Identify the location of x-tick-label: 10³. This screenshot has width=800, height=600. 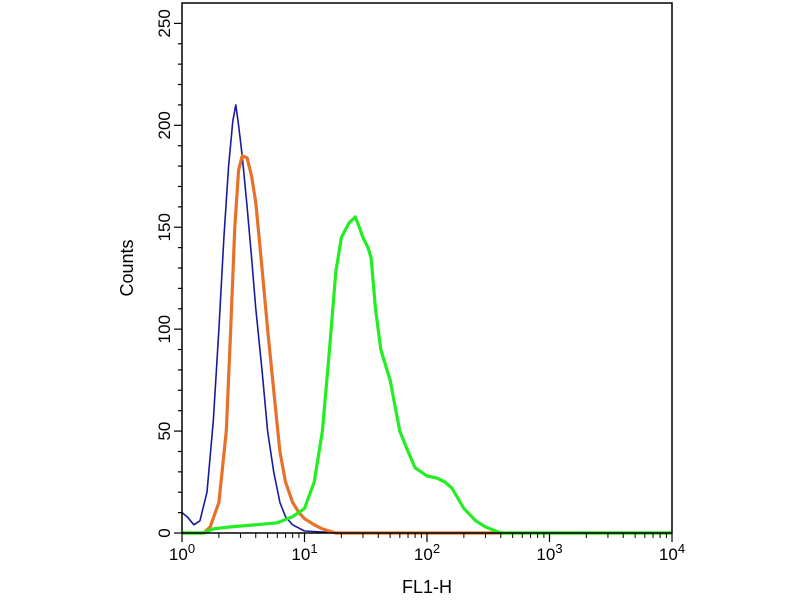
(549, 552).